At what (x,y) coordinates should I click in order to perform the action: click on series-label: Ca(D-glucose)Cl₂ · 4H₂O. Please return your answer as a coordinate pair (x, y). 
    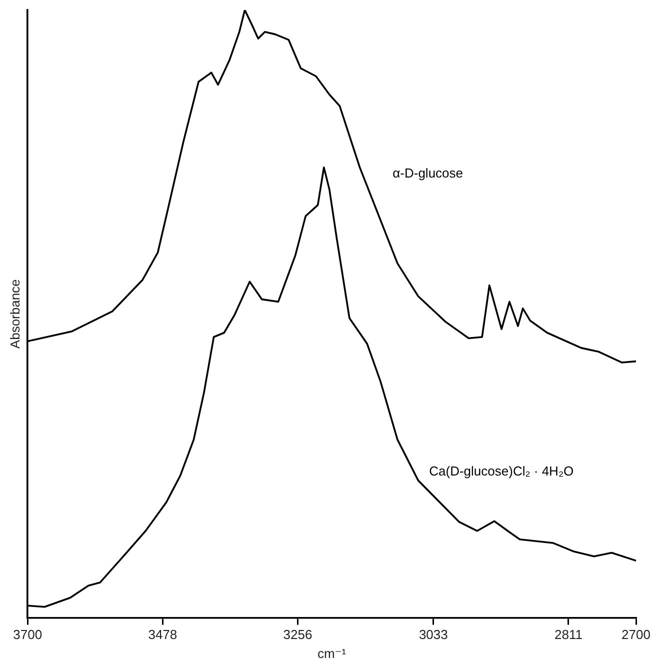
    Looking at the image, I should click on (501, 471).